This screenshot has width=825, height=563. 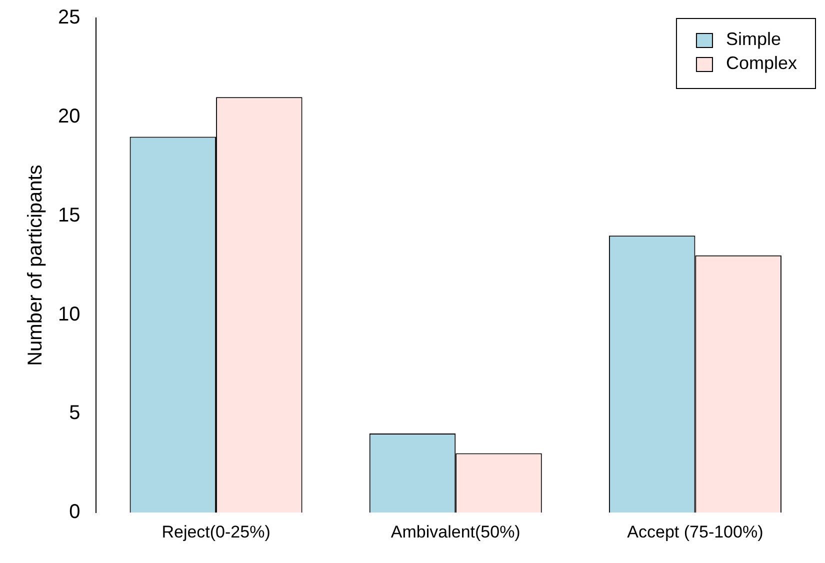 What do you see at coordinates (35, 265) in the screenshot?
I see `y-axis-title: Number of participants` at bounding box center [35, 265].